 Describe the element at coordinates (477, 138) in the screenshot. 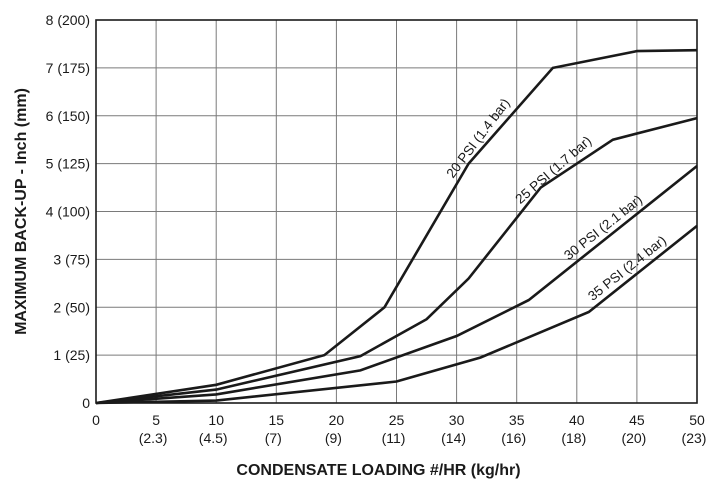

I see `series-label-1: 20 PSI (1.4 bar)` at that location.